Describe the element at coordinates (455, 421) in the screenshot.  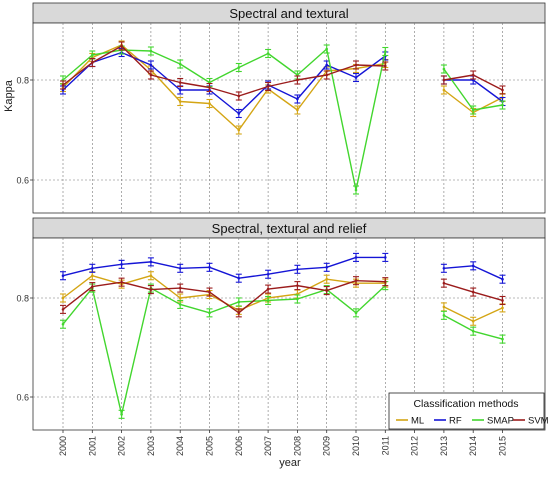
I see `legend-entry-rf: RF` at that location.